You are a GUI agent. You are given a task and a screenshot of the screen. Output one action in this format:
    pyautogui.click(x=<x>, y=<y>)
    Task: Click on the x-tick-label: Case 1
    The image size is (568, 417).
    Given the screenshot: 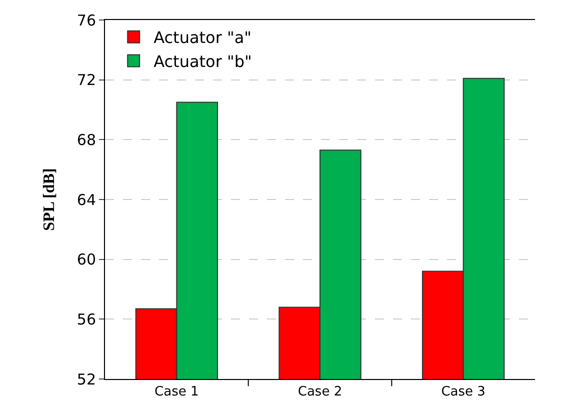 What is the action you would take?
    pyautogui.click(x=176, y=392)
    